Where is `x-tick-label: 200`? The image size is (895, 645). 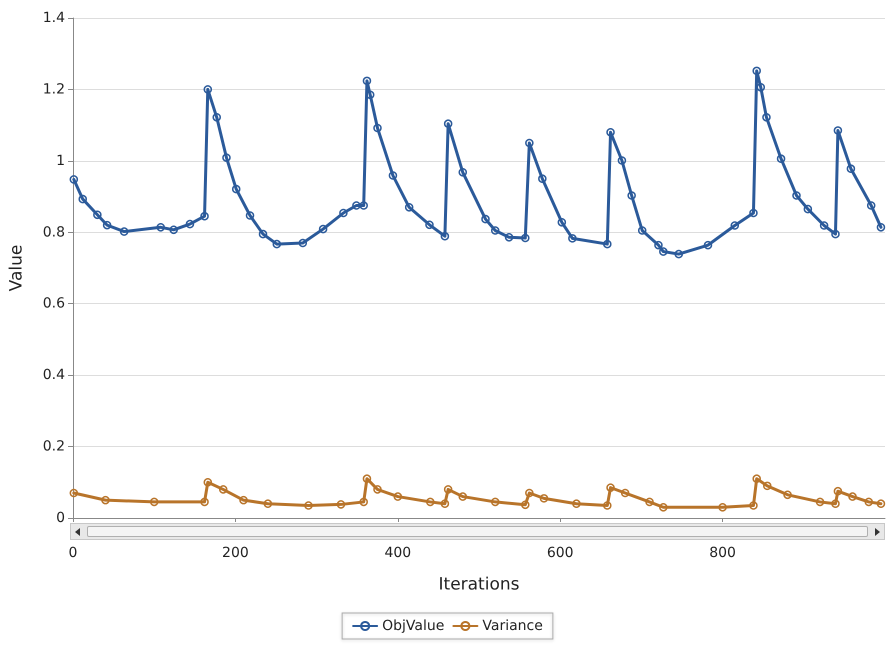
x-tick-label: 200 is located at coordinates (235, 553).